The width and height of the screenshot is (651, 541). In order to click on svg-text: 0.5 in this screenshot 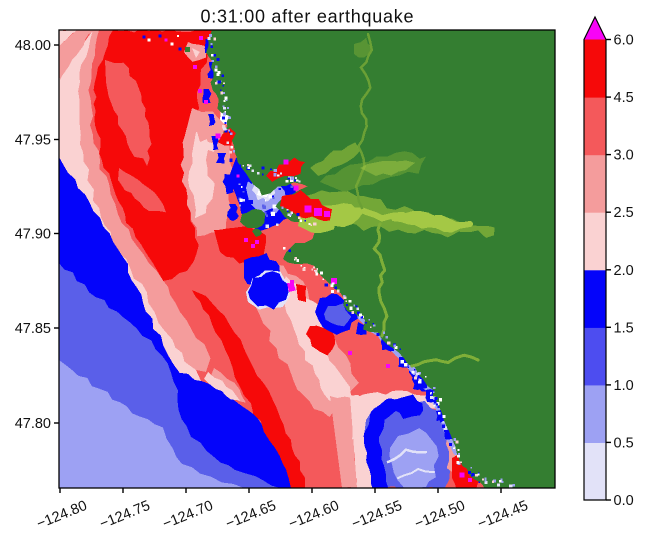, I will do `click(624, 443)`.